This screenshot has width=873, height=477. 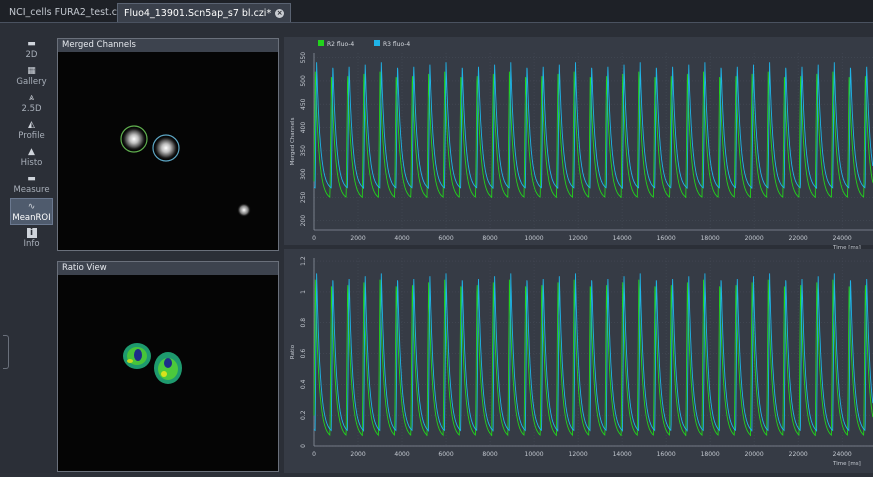 I want to click on y-tick-label: 1, so click(x=303, y=292).